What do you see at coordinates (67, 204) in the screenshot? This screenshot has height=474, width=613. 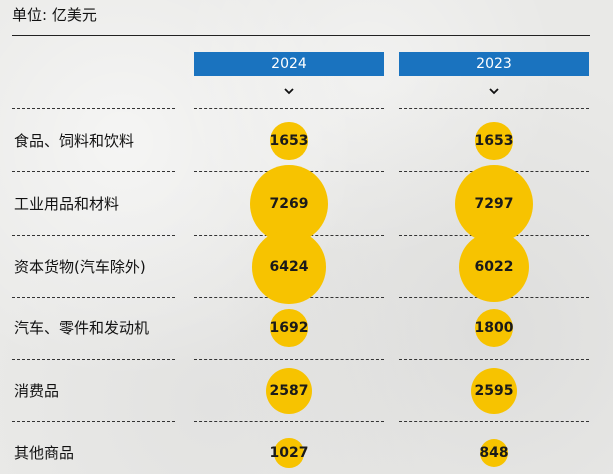 I see `category-label: 工业用品和材料` at bounding box center [67, 204].